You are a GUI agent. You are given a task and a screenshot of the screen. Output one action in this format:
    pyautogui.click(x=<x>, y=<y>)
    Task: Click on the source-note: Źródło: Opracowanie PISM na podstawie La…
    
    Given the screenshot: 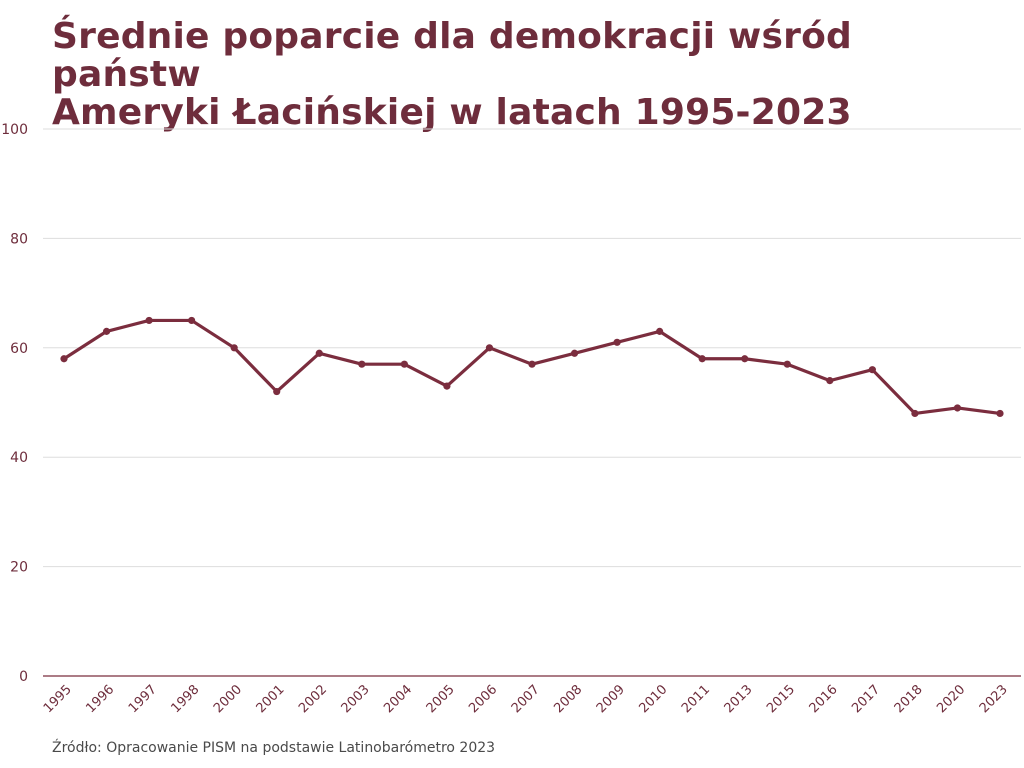 What is the action you would take?
    pyautogui.click(x=274, y=748)
    